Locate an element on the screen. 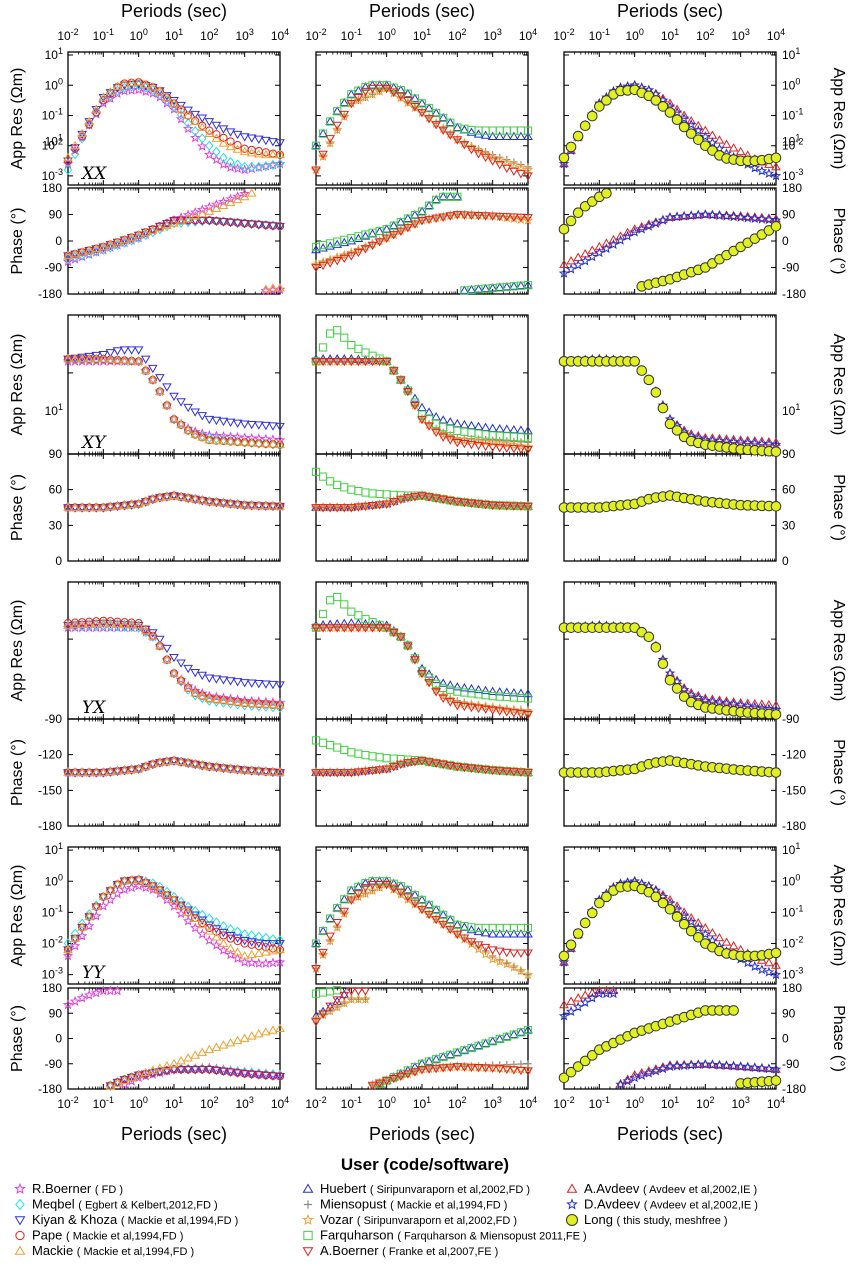 This screenshot has height=1266, width=851. top-period-tick-label: 10³ is located at coordinates (244, 35).